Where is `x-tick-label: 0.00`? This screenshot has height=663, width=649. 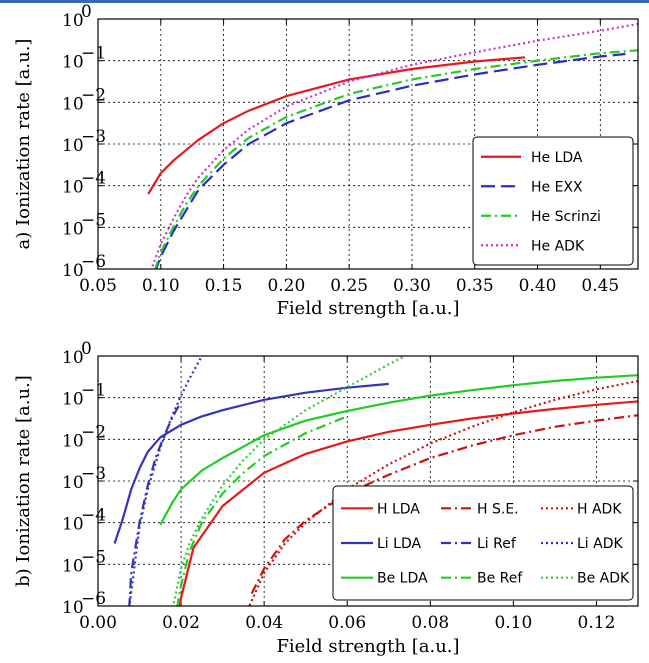
x-tick-label: 0.00 is located at coordinates (98, 623).